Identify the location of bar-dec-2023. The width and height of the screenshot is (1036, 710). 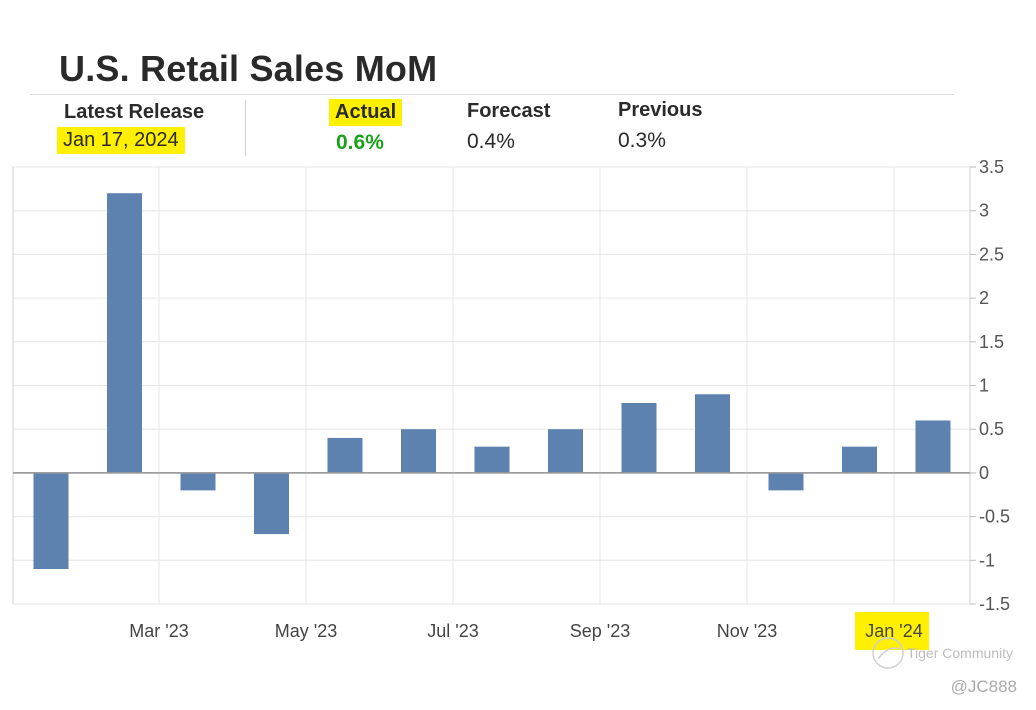
(859, 459).